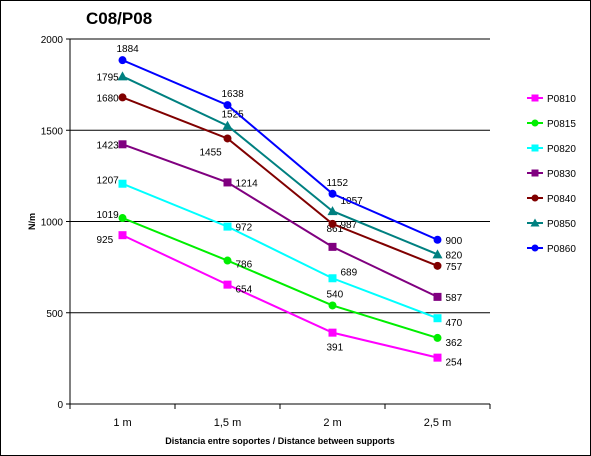 The image size is (591, 456). Describe the element at coordinates (535, 173) in the screenshot. I see `legend-marker-p0830` at that location.